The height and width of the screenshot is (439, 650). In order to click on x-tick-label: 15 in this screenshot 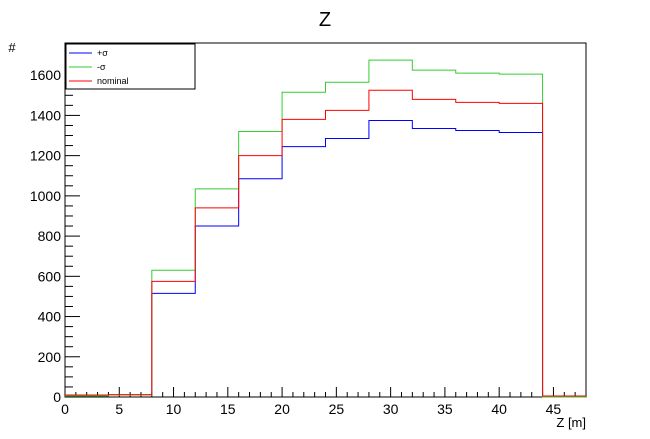, I will do `click(228, 409)`.